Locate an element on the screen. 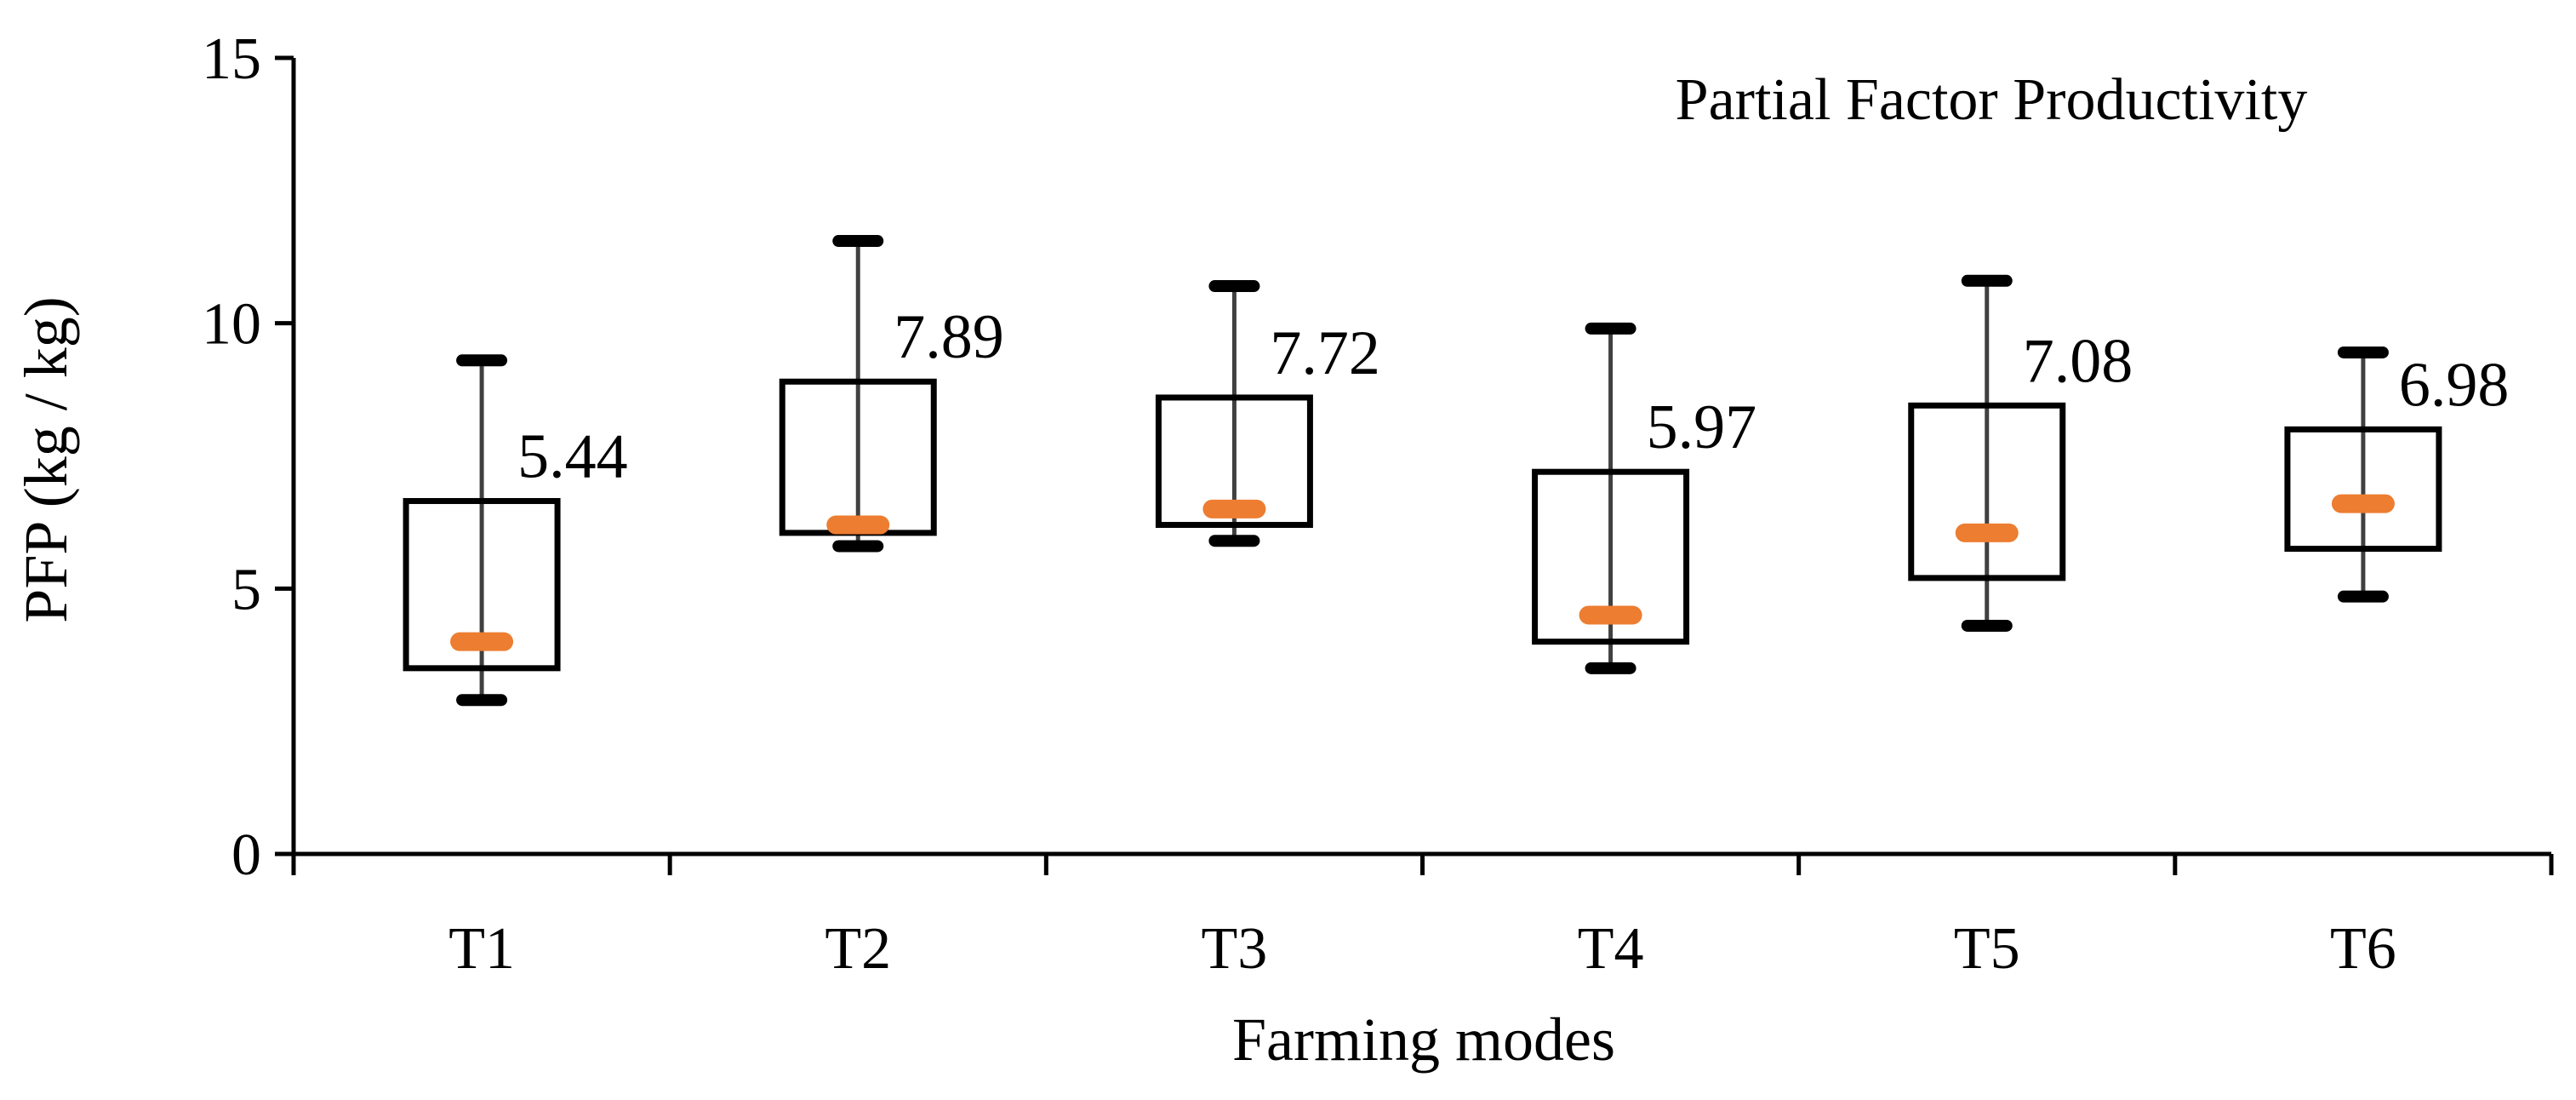 This screenshot has width=2576, height=1100. y-axis-title: PFP (kg / kg) is located at coordinates (46, 459).